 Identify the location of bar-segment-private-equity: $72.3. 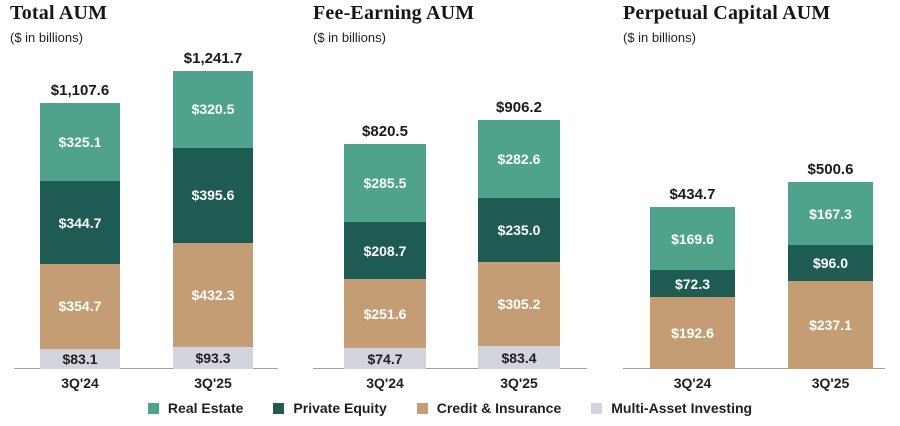
(692, 284).